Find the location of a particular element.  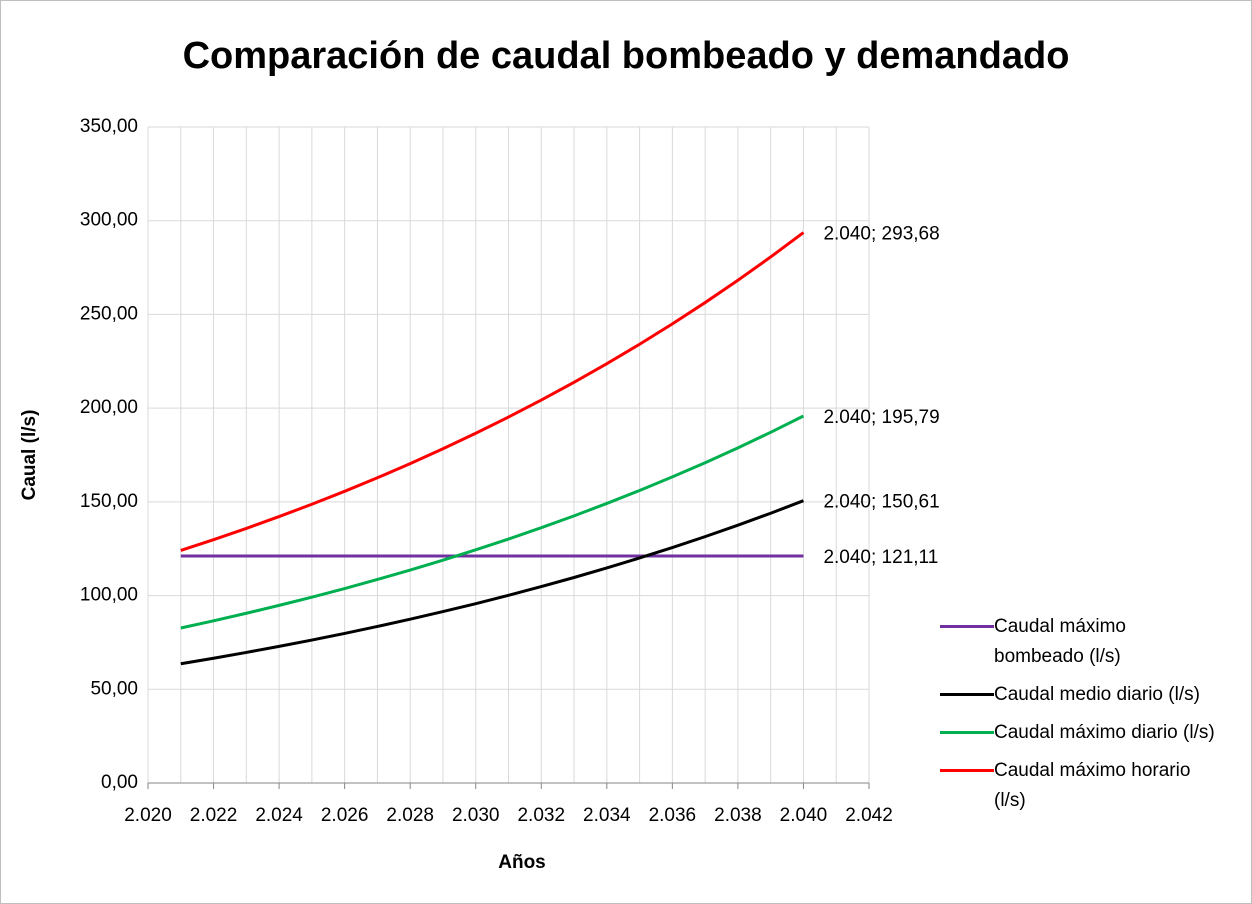

legend-label: Caudal medio diario (l/s) is located at coordinates (1097, 694).